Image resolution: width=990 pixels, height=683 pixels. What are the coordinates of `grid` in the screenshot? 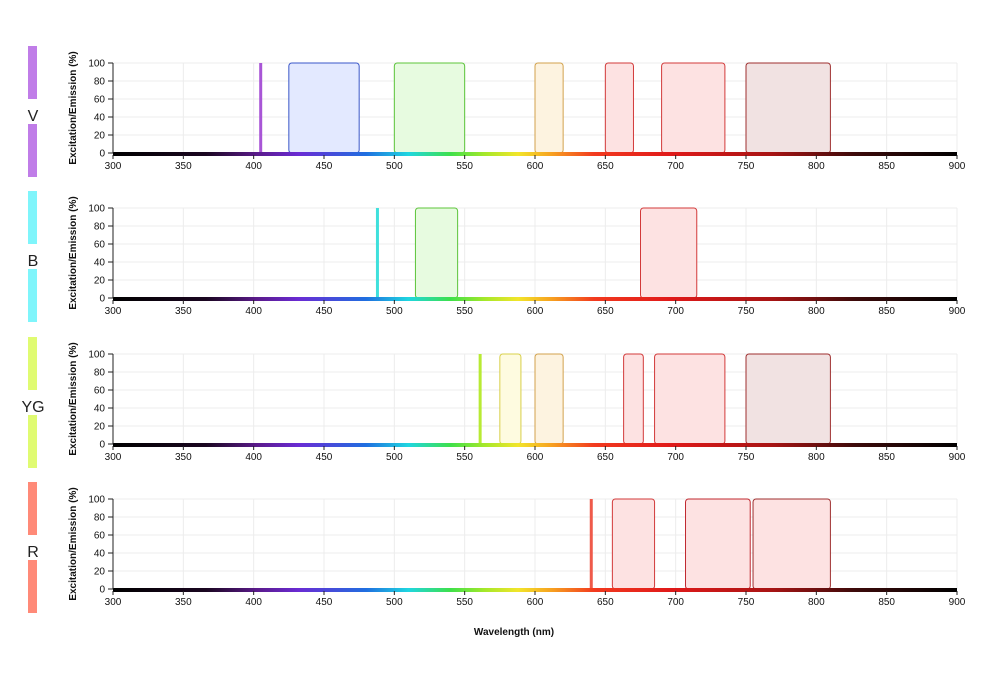 It's located at (535, 253).